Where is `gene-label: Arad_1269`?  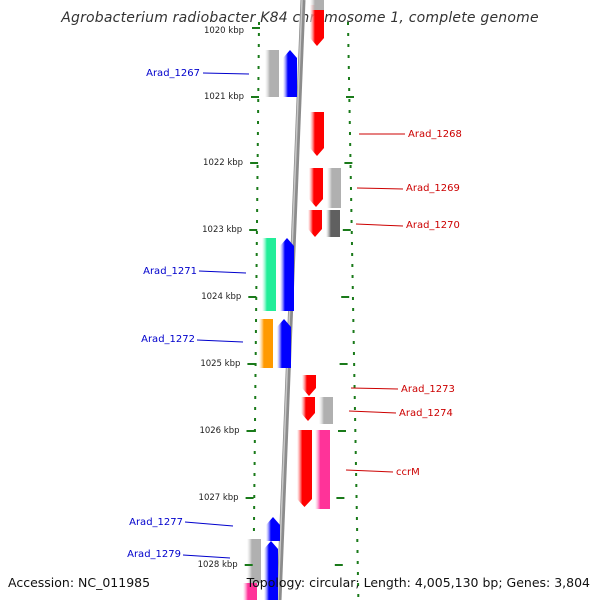 gene-label: Arad_1269 is located at coordinates (433, 188).